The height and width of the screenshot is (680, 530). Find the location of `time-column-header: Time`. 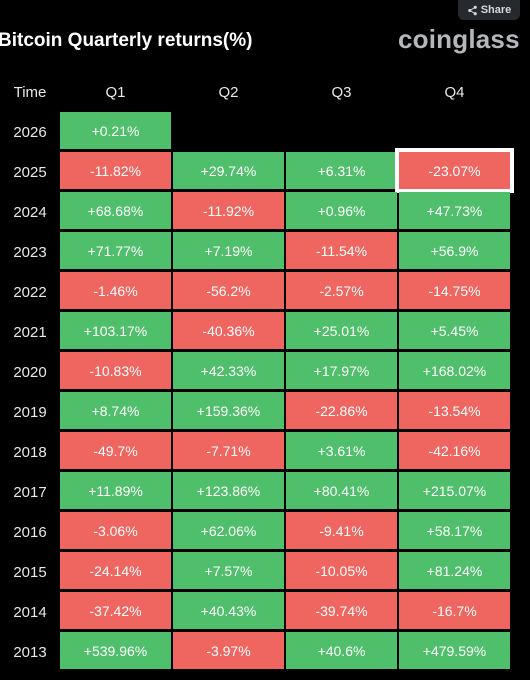

time-column-header: Time is located at coordinates (30, 92).